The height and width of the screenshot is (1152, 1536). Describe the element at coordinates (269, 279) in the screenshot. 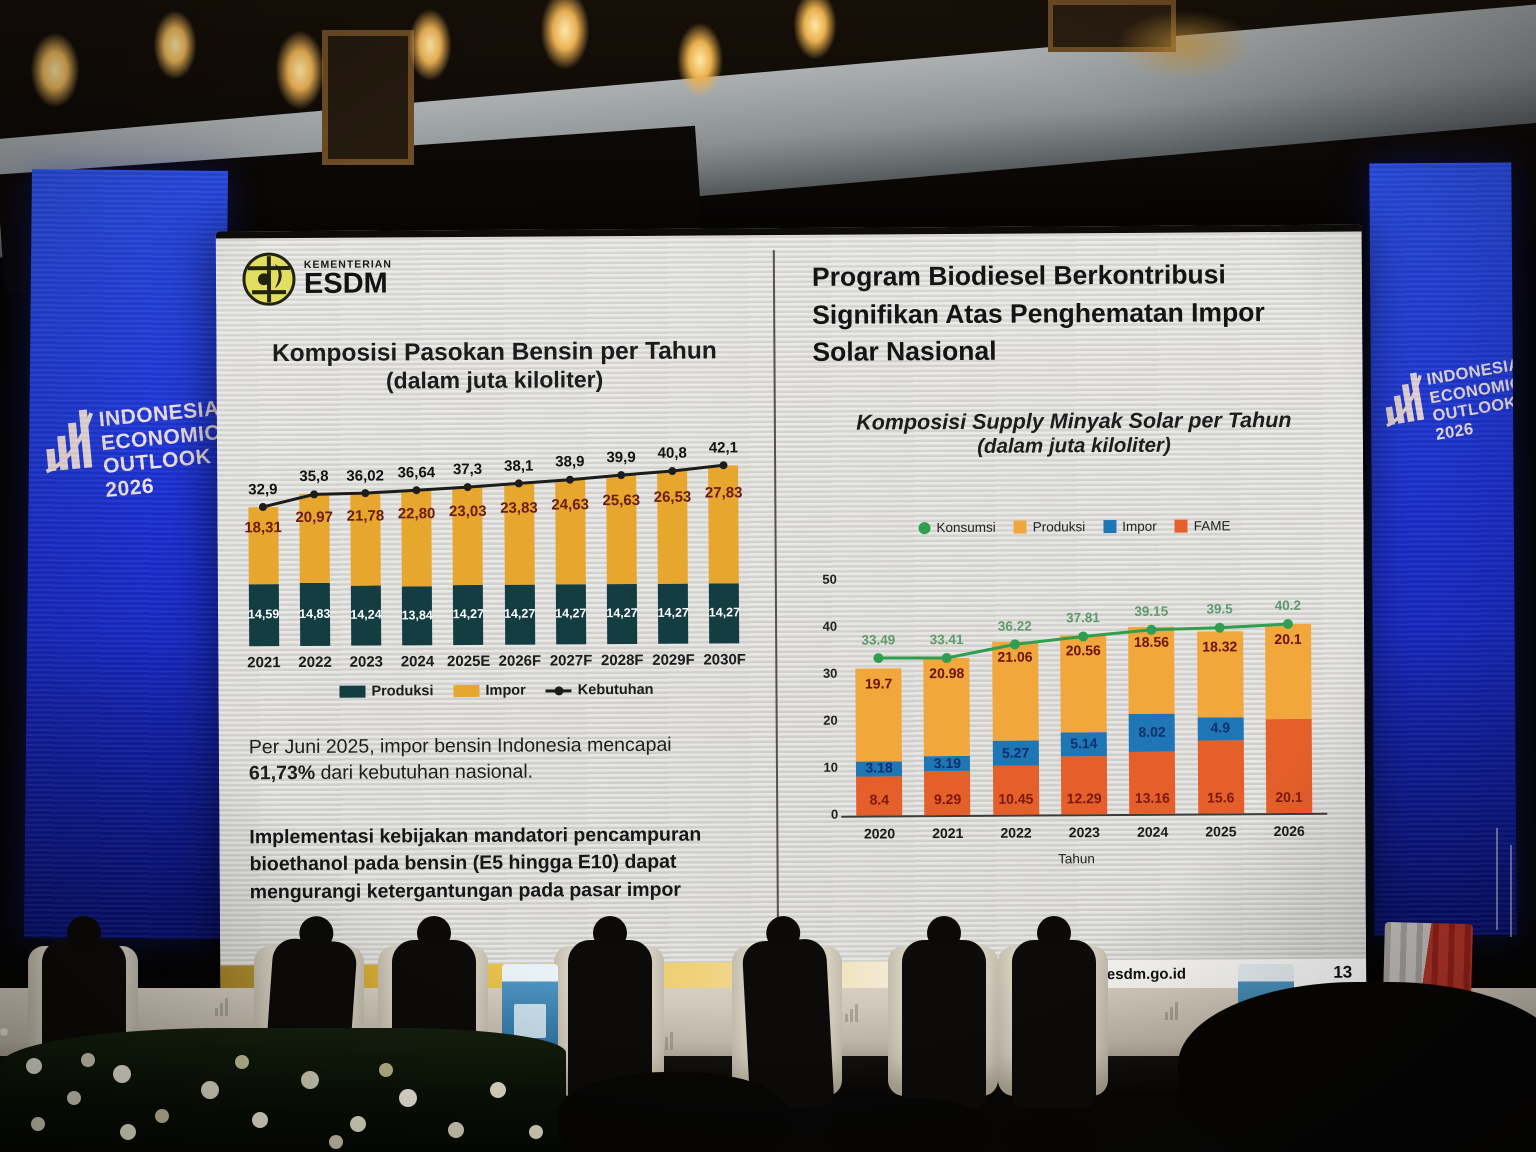

I see `esdm-logo-icon` at that location.